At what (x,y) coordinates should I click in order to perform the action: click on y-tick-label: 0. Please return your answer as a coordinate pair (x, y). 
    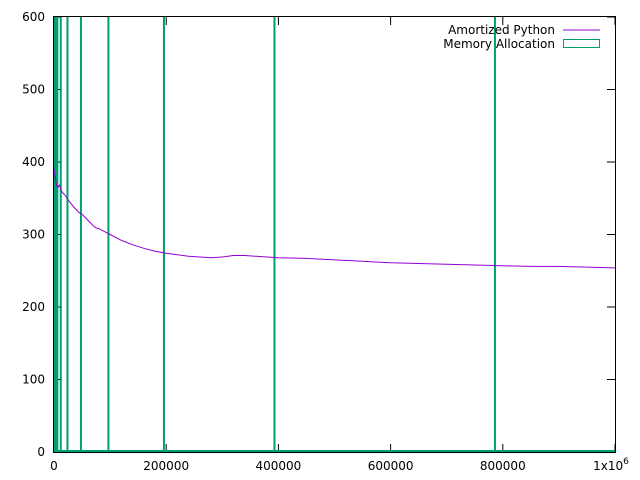
    Looking at the image, I should click on (41, 452).